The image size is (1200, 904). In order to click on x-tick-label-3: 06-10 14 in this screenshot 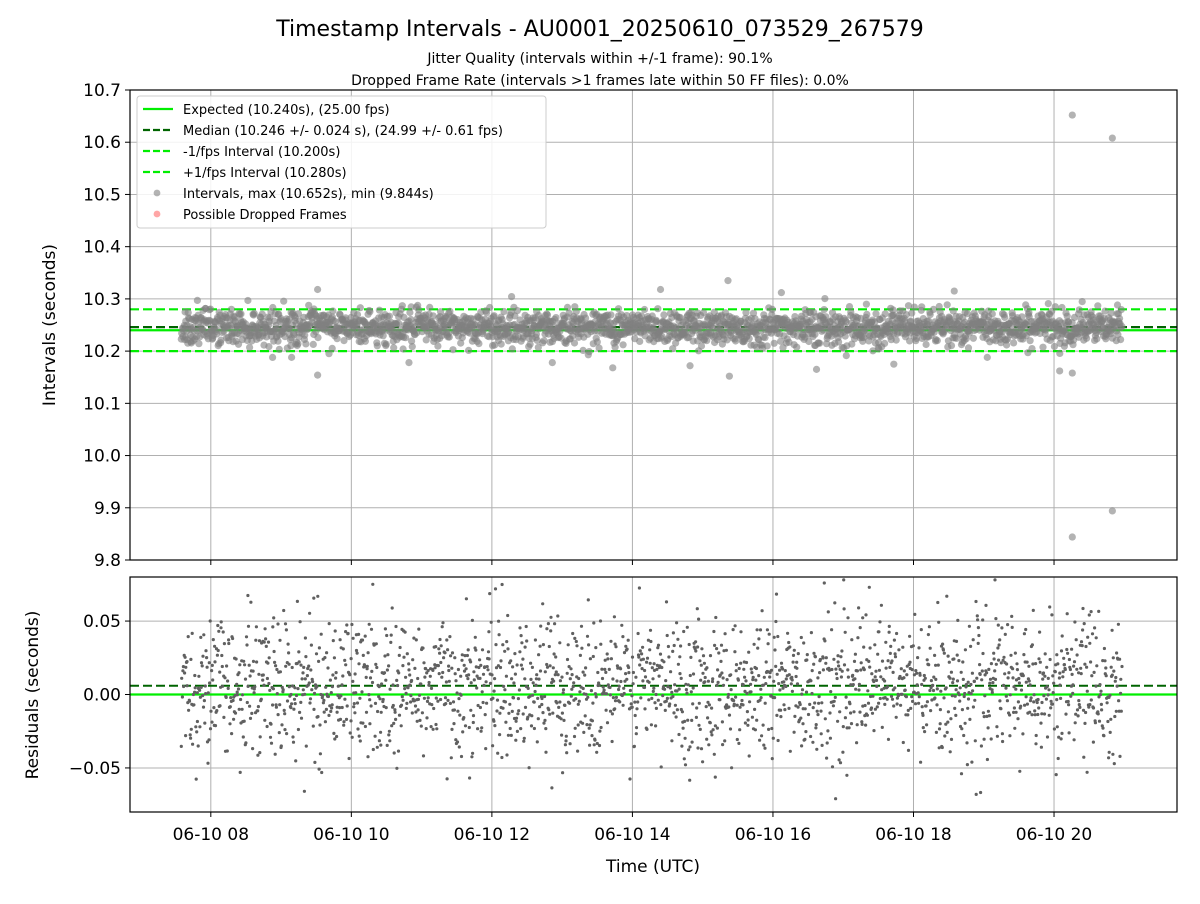, I will do `click(632, 835)`.